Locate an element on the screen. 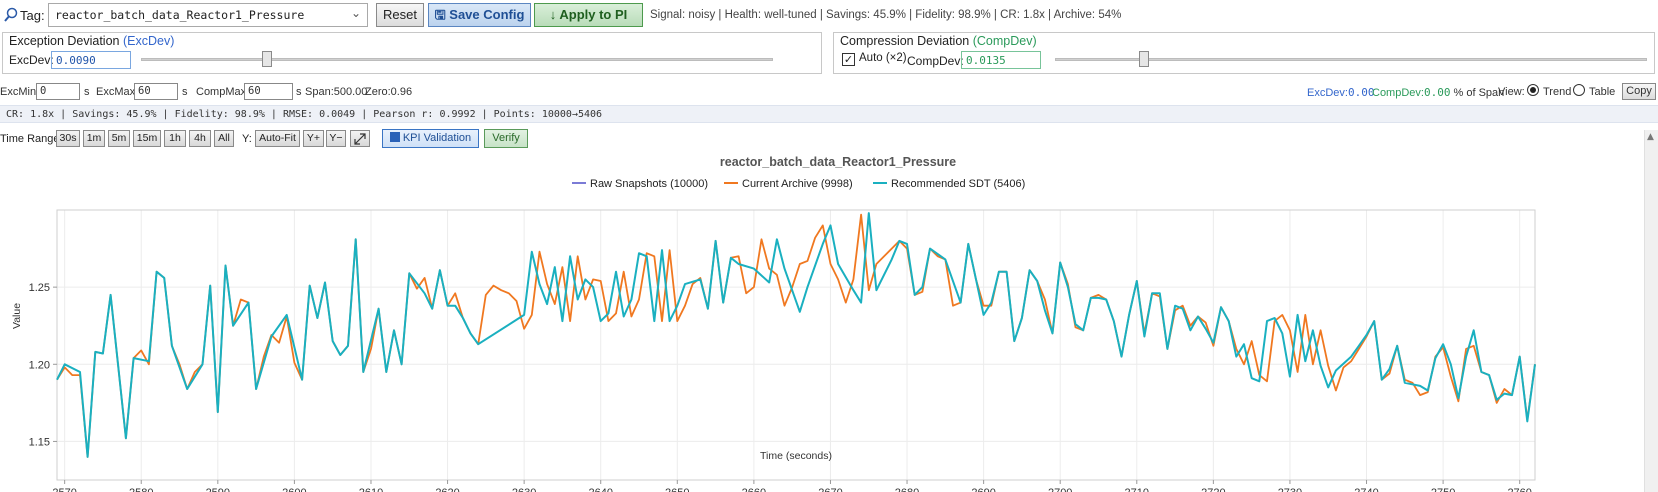 Image resolution: width=1658 pixels, height=492 pixels. range-30s-button: 30s is located at coordinates (68, 138).